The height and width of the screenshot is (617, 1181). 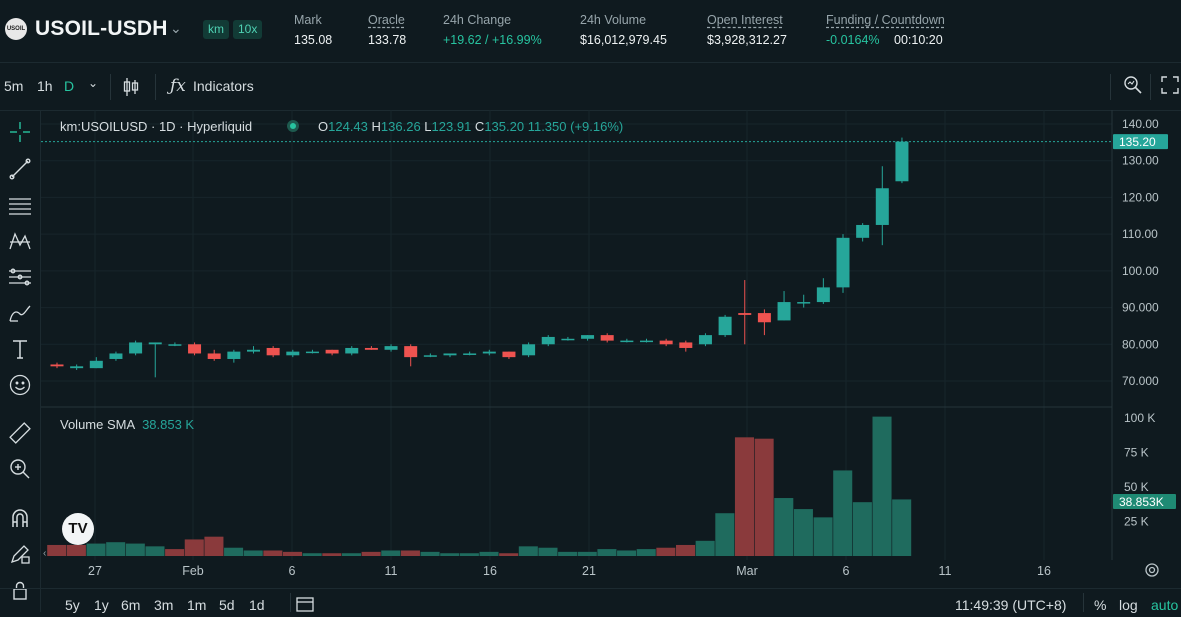 I want to click on interval-1h: 1h, so click(x=45, y=86).